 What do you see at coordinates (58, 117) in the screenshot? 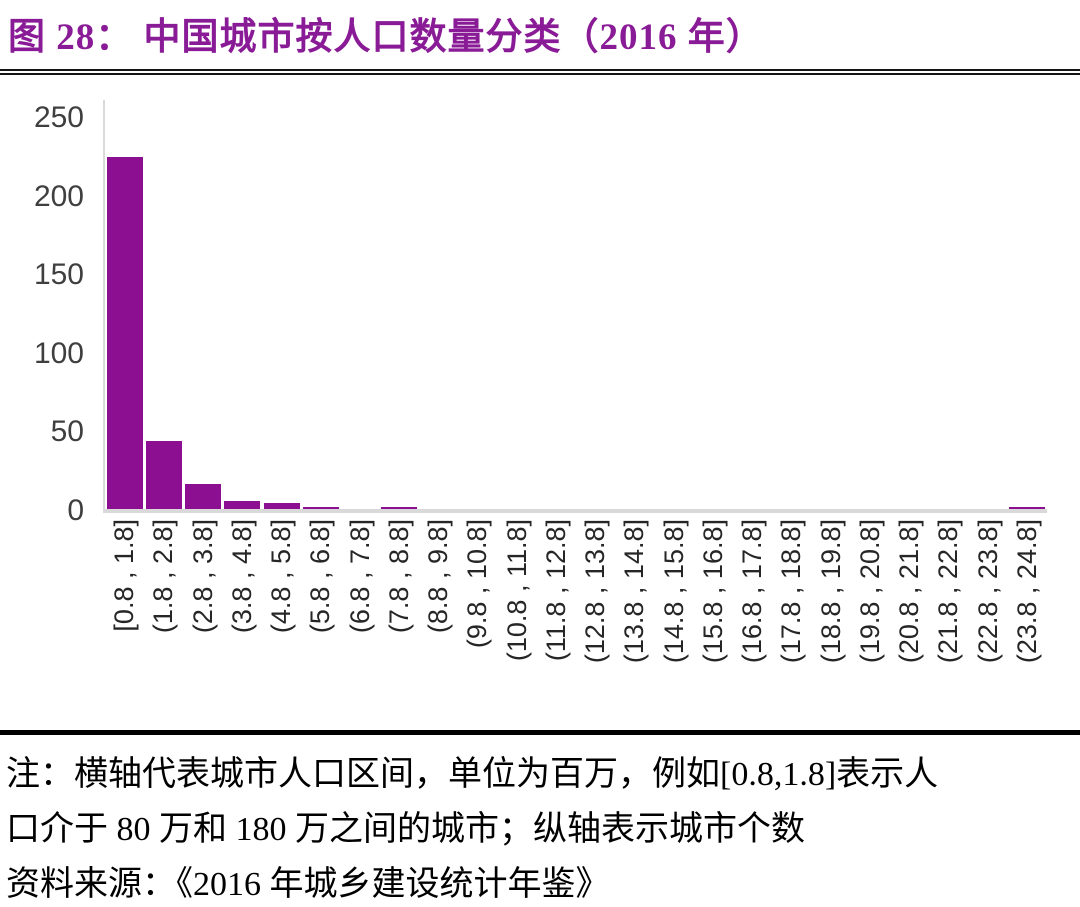
I see `y-axis-tick-label: 250` at bounding box center [58, 117].